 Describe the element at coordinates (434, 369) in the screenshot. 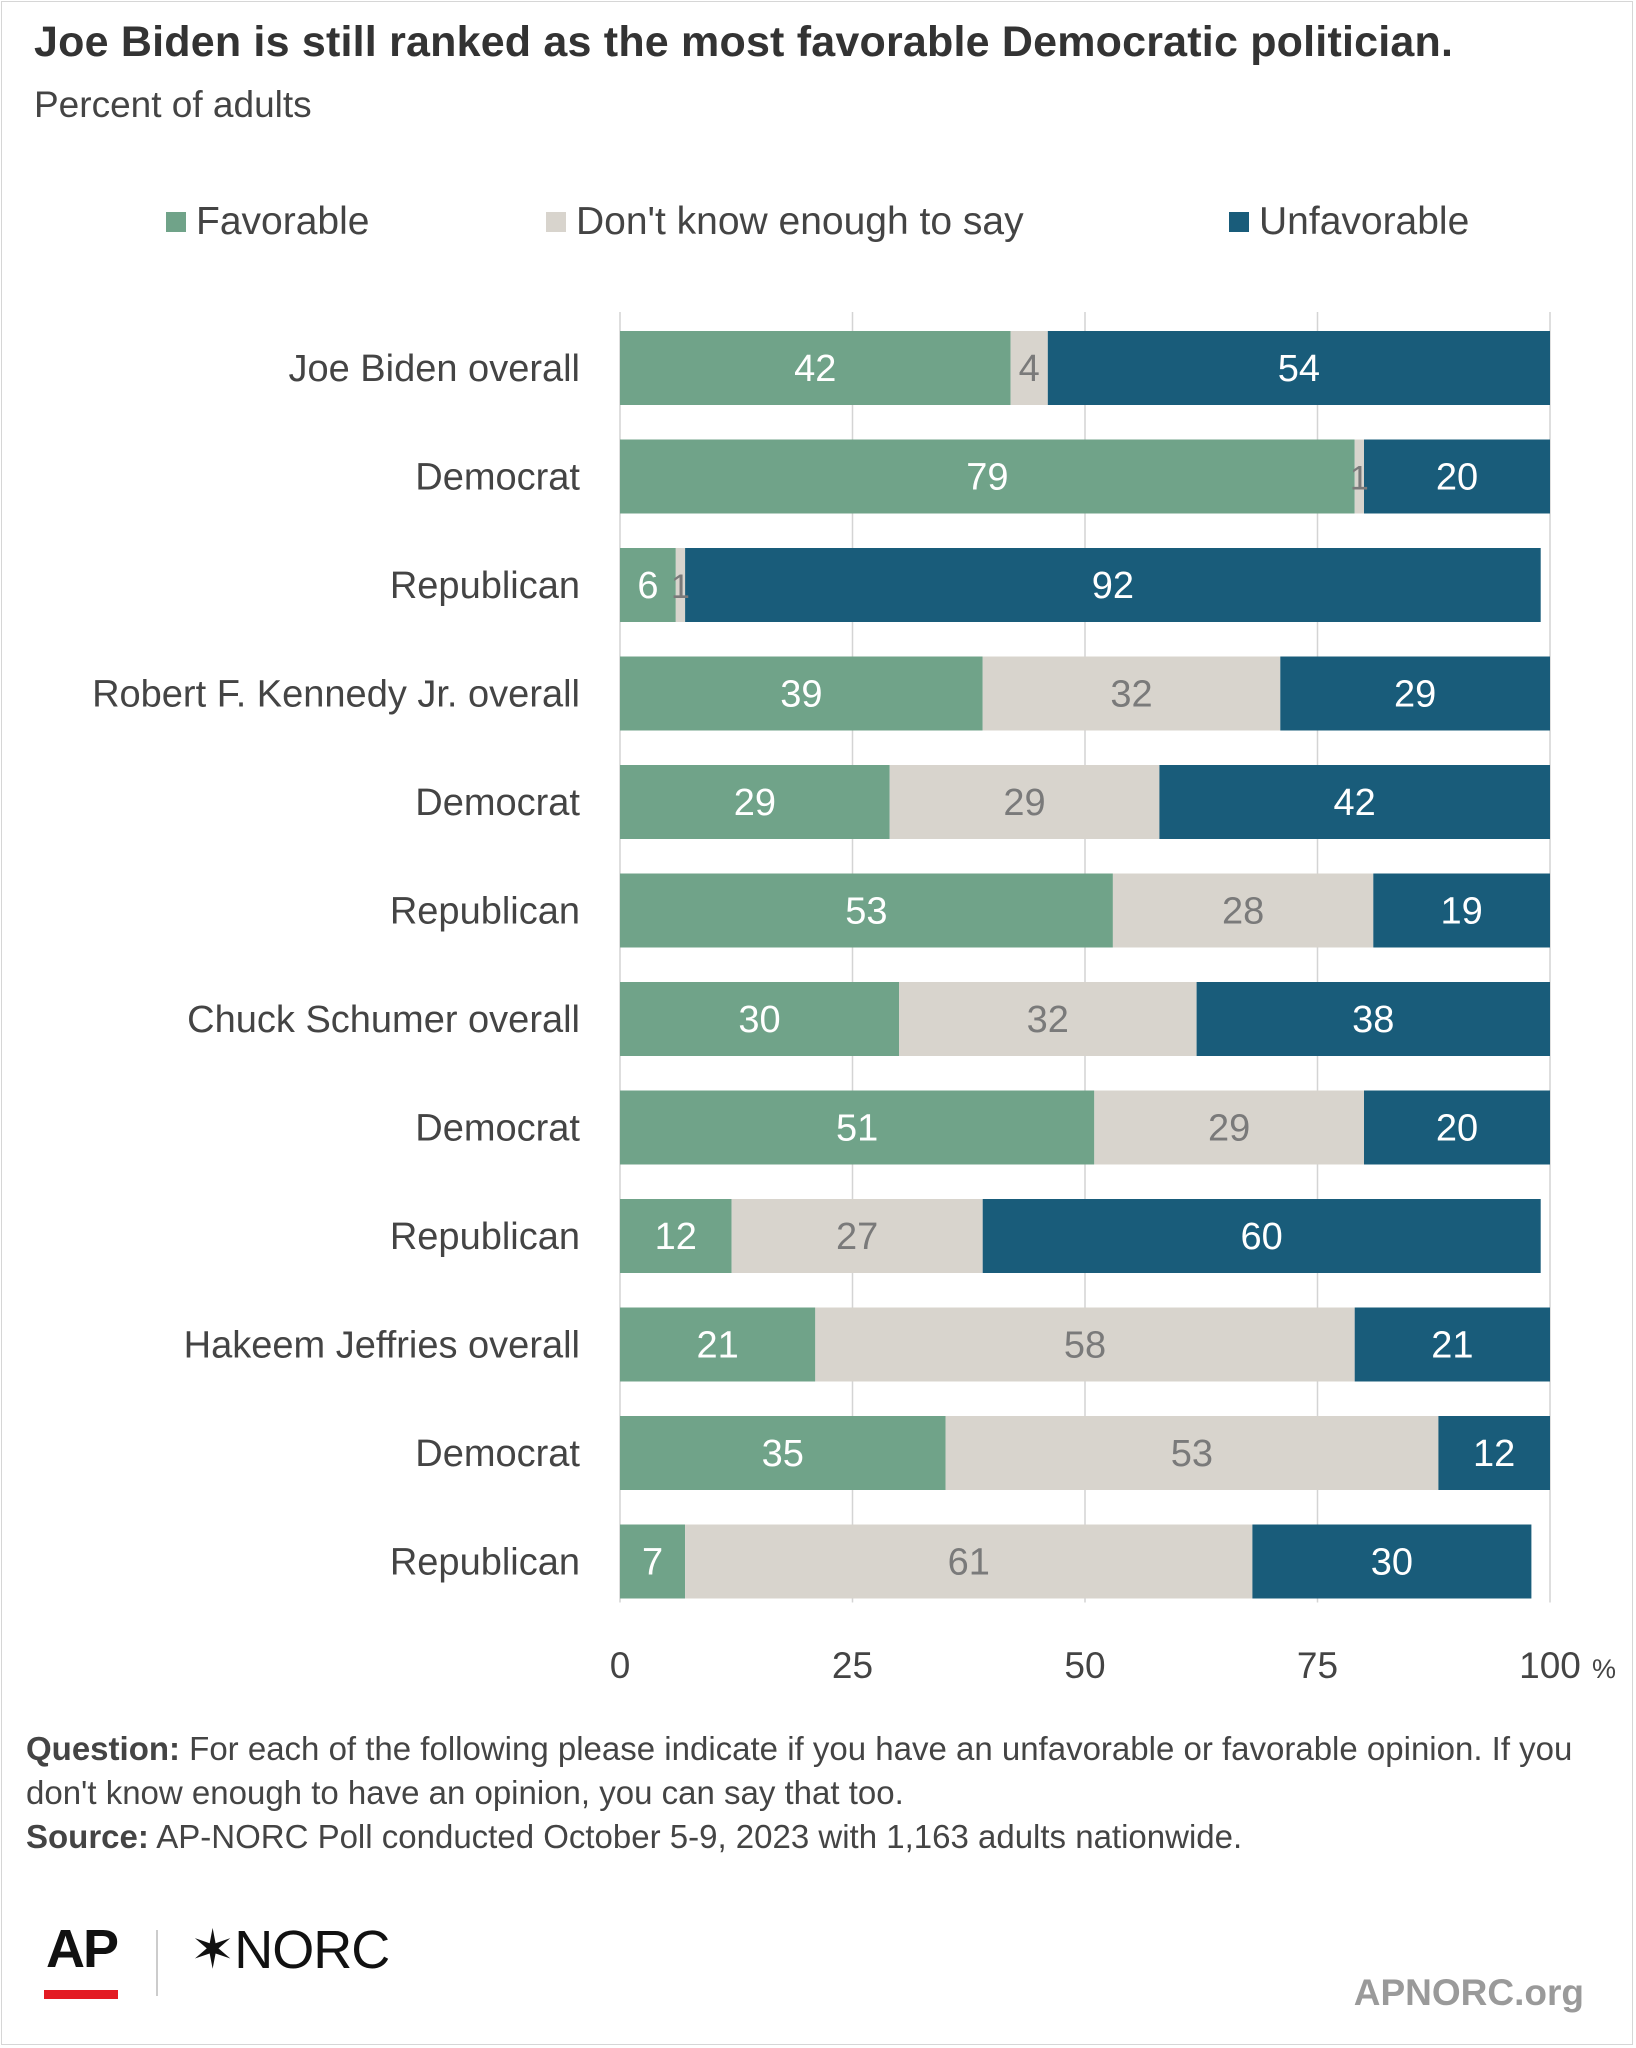

I see `category-label: Joe Biden overall` at that location.